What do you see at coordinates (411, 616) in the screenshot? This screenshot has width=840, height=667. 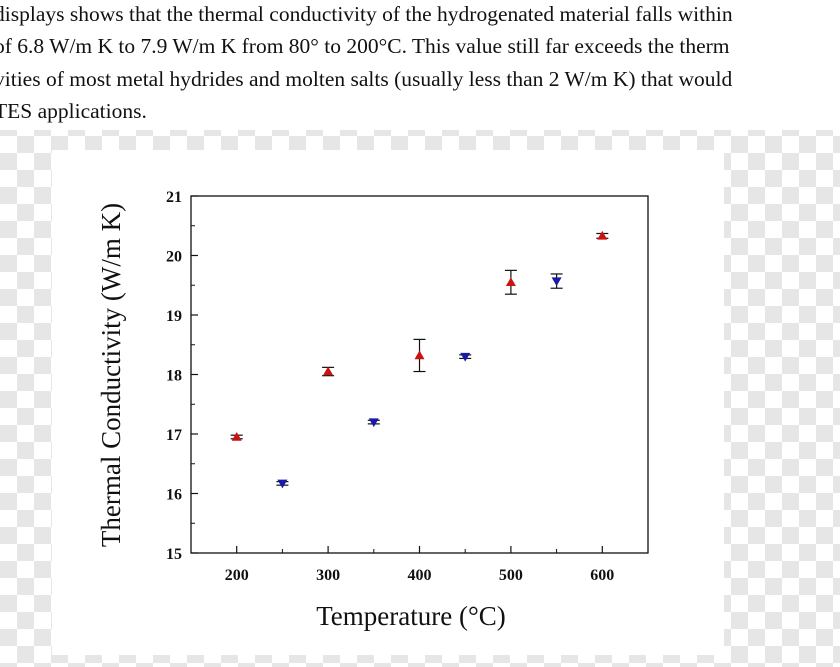 I see `x-axis-title: Temperature (°C)` at bounding box center [411, 616].